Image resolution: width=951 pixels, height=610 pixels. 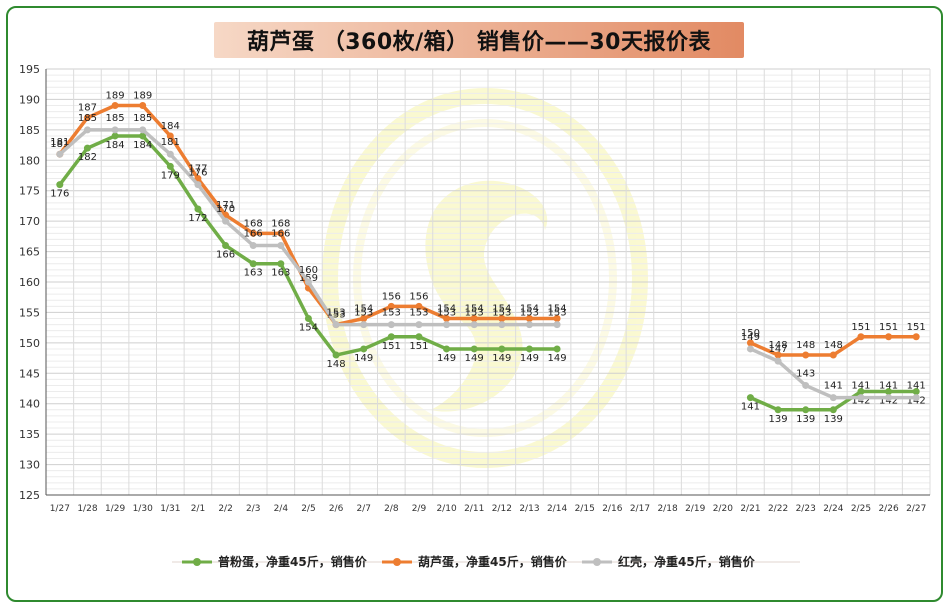 What do you see at coordinates (225, 509) in the screenshot?
I see `x-tick-label: 2/2` at bounding box center [225, 509].